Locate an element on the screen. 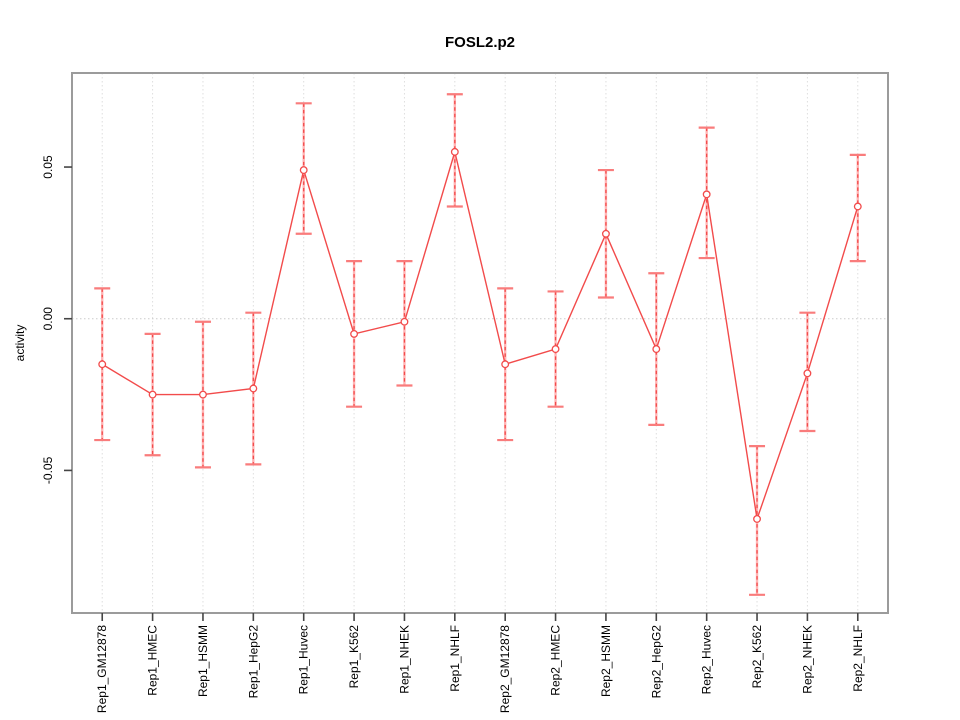 The height and width of the screenshot is (720, 960). y-tick-label: 0.05 is located at coordinates (48, 167).